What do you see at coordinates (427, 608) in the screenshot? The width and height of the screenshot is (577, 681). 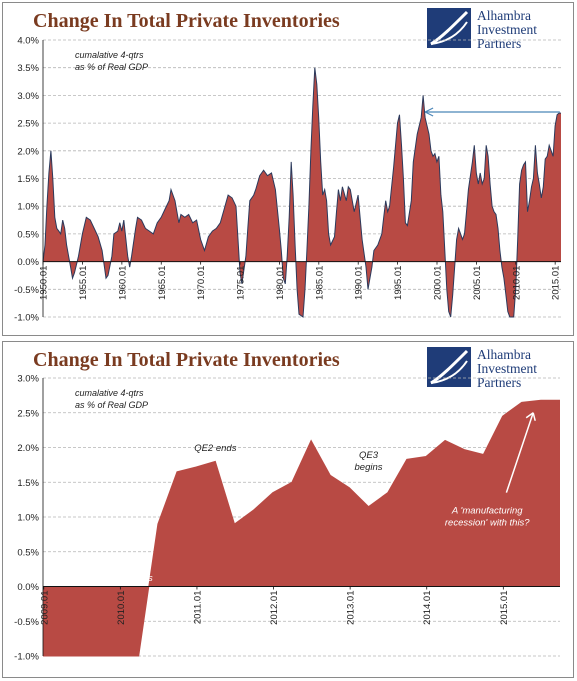 I see `x-tick-label: 2014.01` at bounding box center [427, 608].